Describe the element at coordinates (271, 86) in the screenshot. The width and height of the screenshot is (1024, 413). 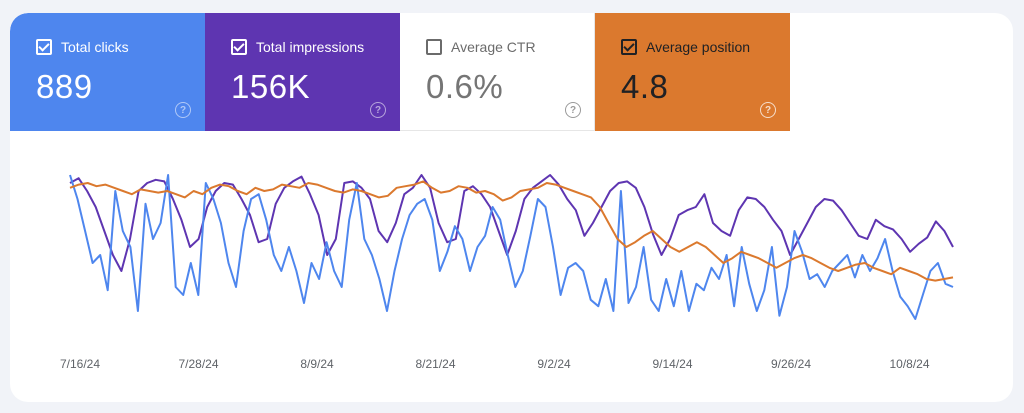
I see `tile-value: 156K` at that location.